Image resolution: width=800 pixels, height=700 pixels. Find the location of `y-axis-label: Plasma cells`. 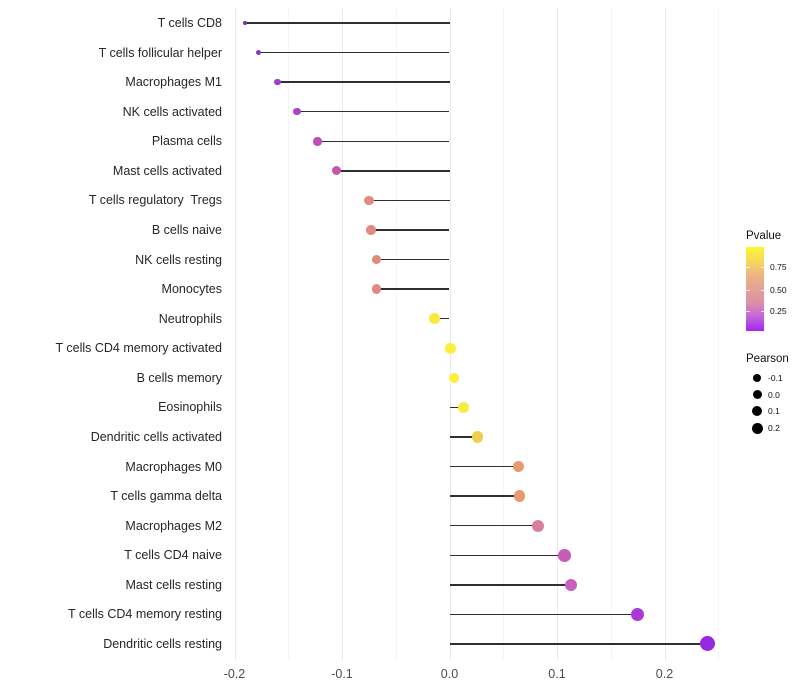

y-axis-label: Plasma cells is located at coordinates (186, 141).